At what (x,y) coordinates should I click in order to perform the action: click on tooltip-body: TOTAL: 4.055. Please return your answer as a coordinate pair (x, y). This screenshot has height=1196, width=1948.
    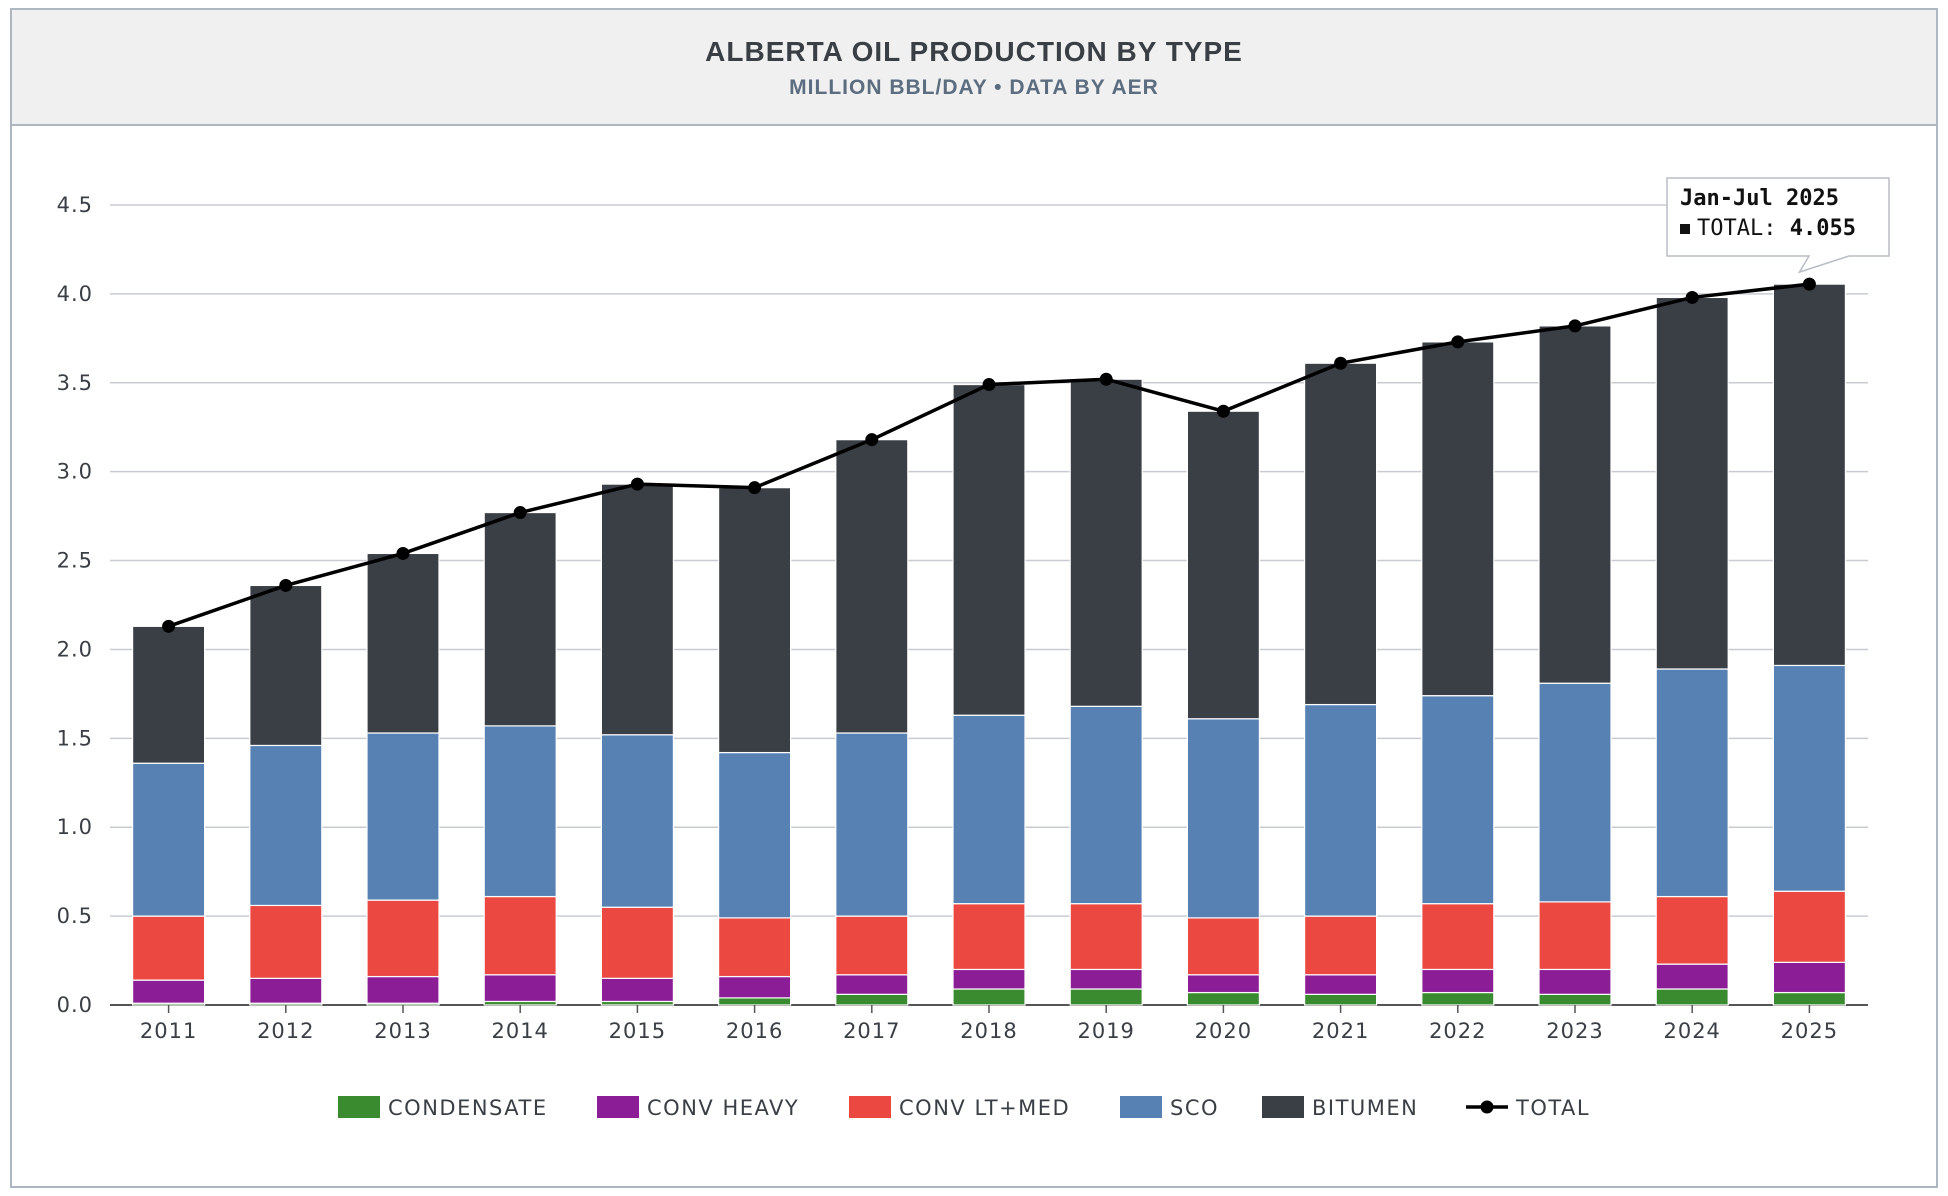
    Looking at the image, I should click on (1776, 228).